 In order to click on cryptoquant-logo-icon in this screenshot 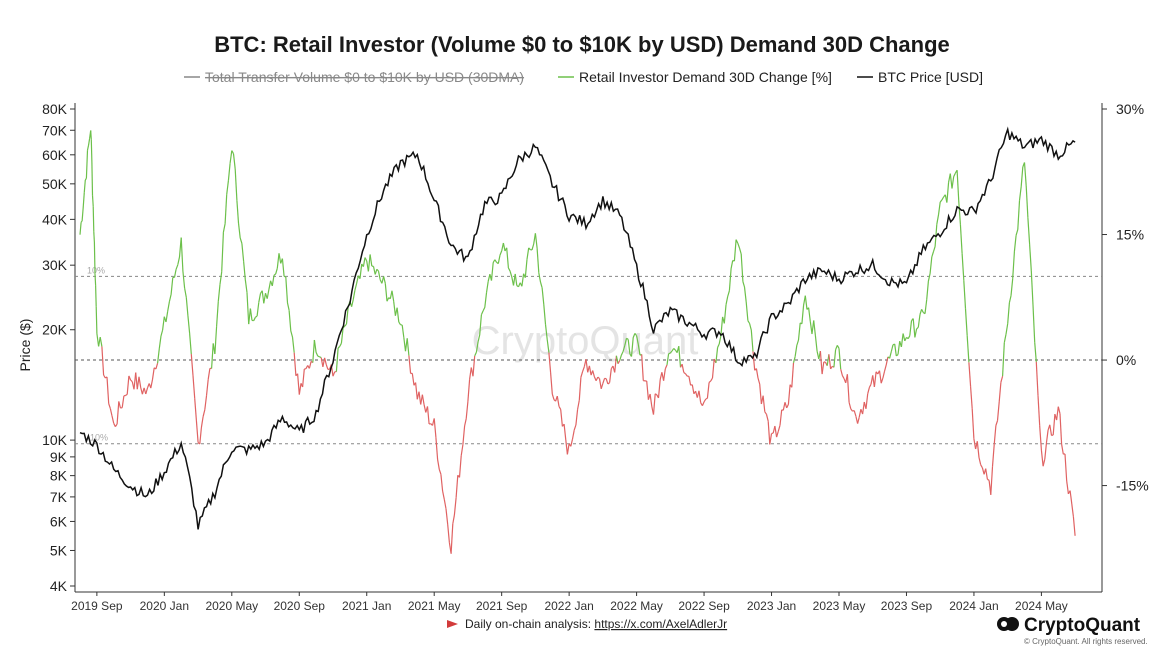, I will do `click(1008, 624)`.